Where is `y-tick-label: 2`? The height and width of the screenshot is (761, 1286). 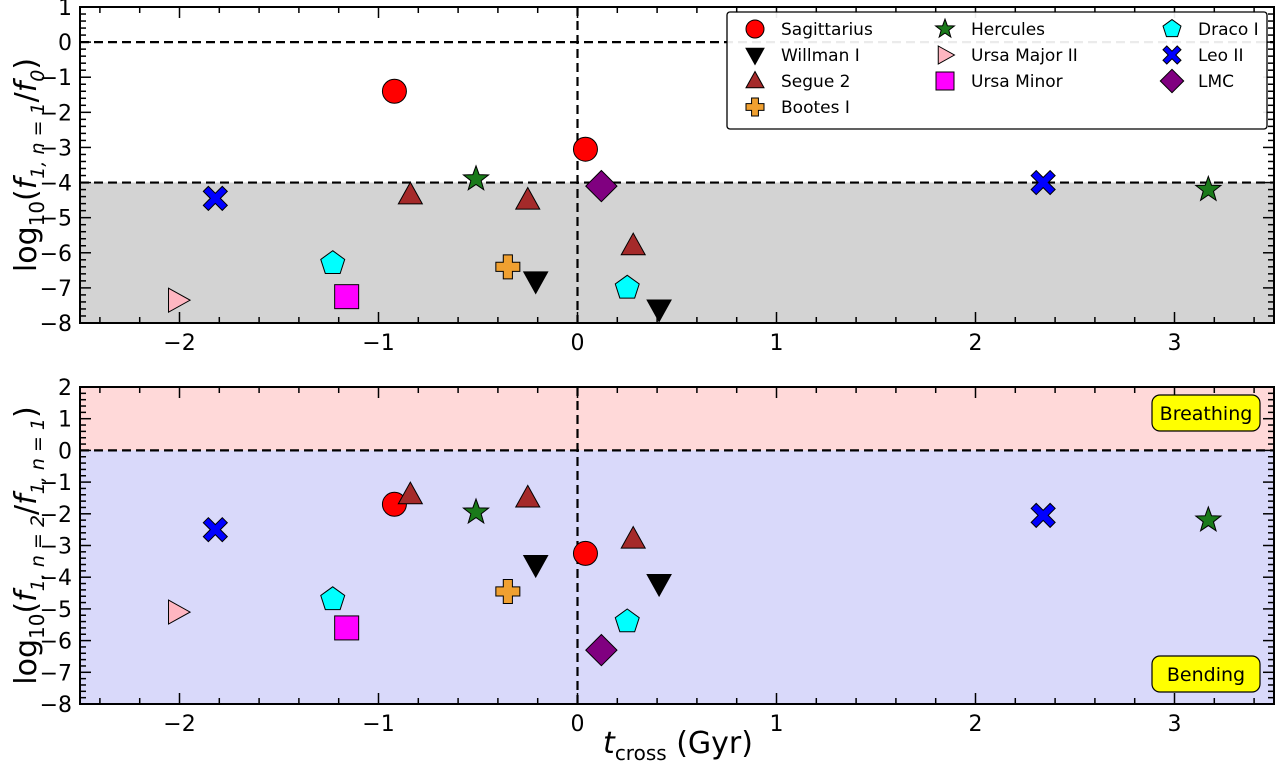 y-tick-label: 2 is located at coordinates (65, 388).